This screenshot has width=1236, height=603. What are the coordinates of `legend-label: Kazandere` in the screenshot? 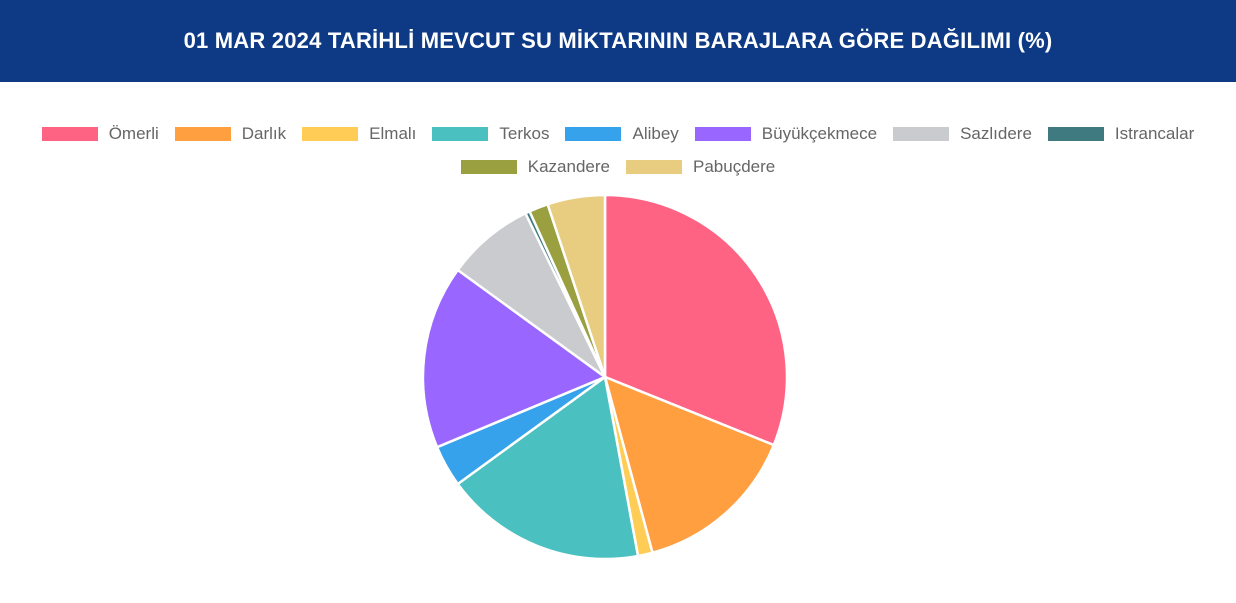 It's located at (568, 166).